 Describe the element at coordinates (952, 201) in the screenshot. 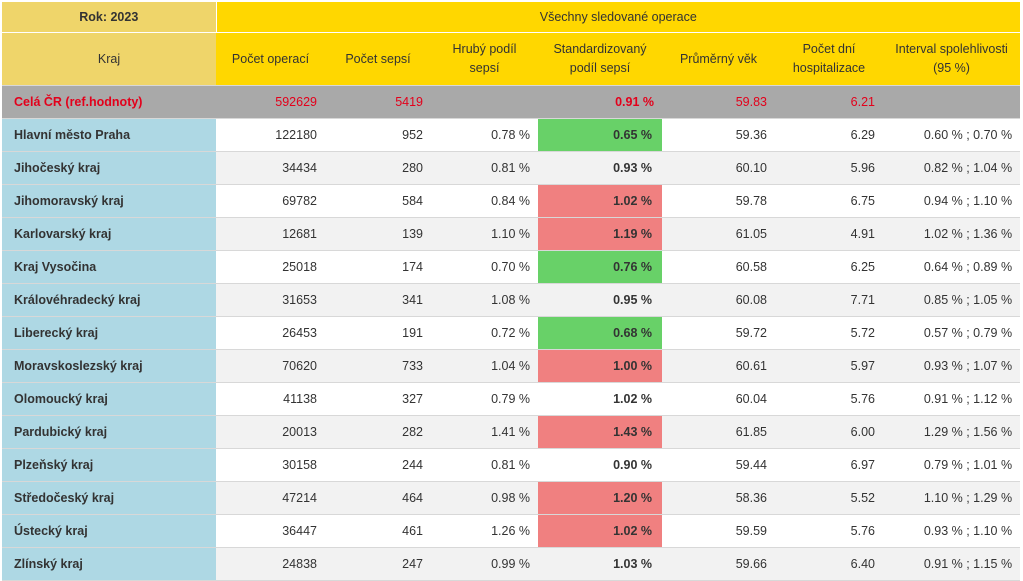

I see `interval-spolehlivosti-cell: 0.94 % ; 1.10 %` at that location.